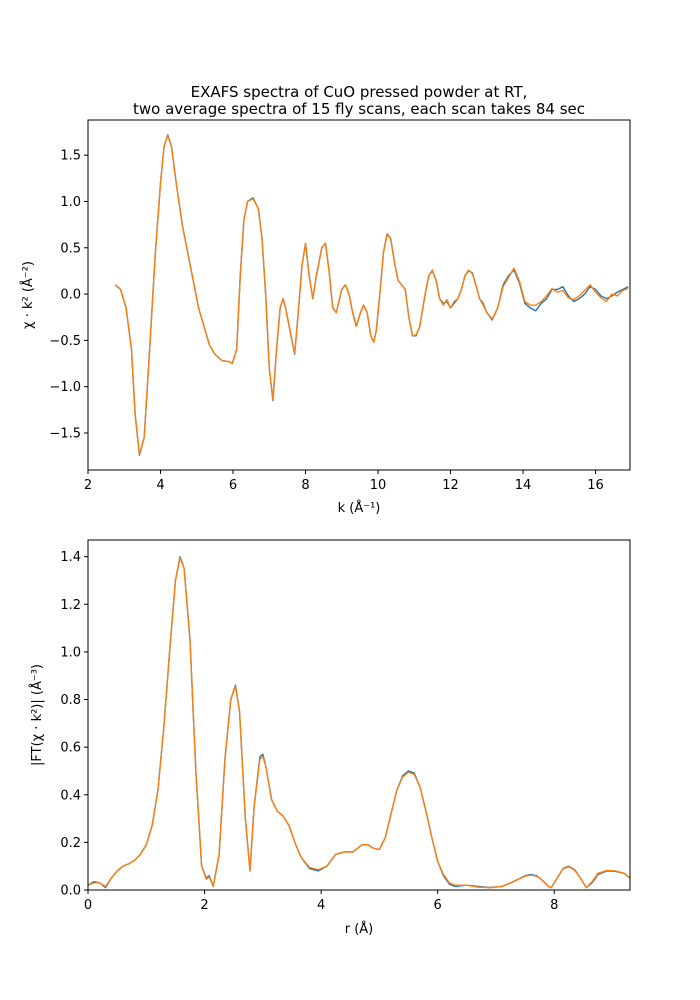  Describe the element at coordinates (595, 485) in the screenshot. I see `x-tick-label: 16` at that location.